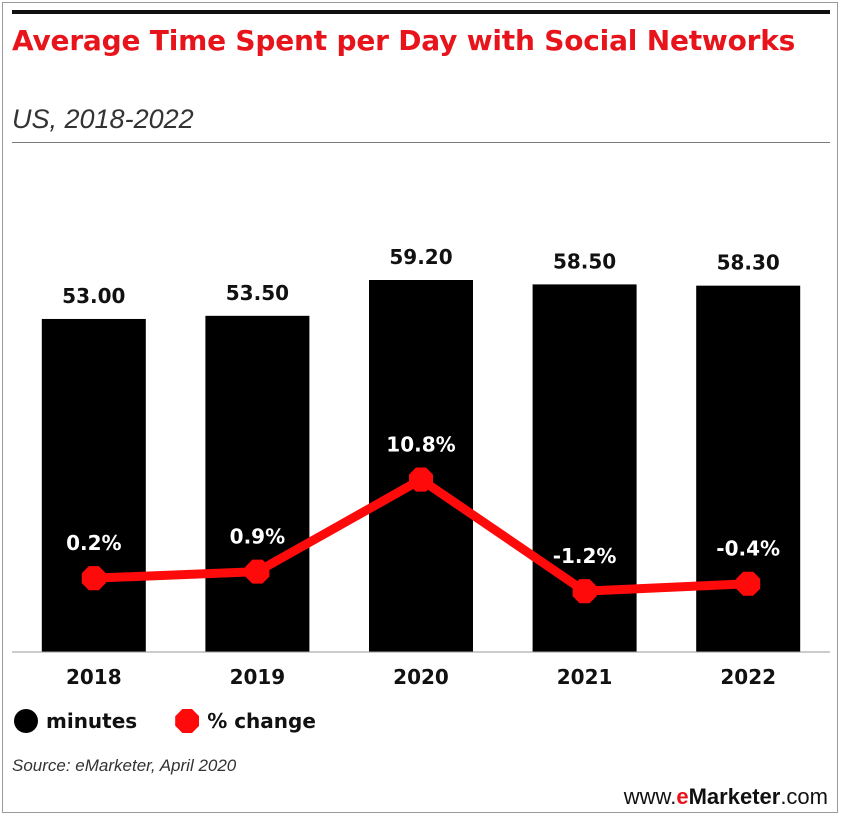  I want to click on legend-item-minutes: minutes, so click(75, 721).